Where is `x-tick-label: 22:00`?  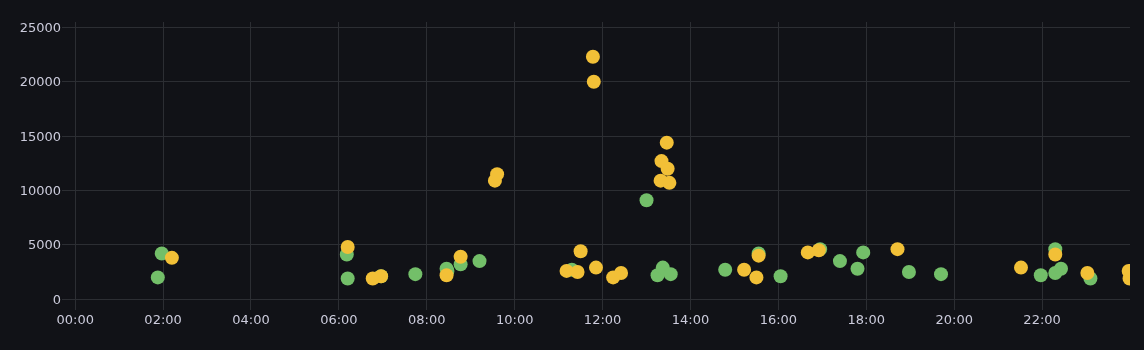
x-tick-label: 22:00 is located at coordinates (1042, 319).